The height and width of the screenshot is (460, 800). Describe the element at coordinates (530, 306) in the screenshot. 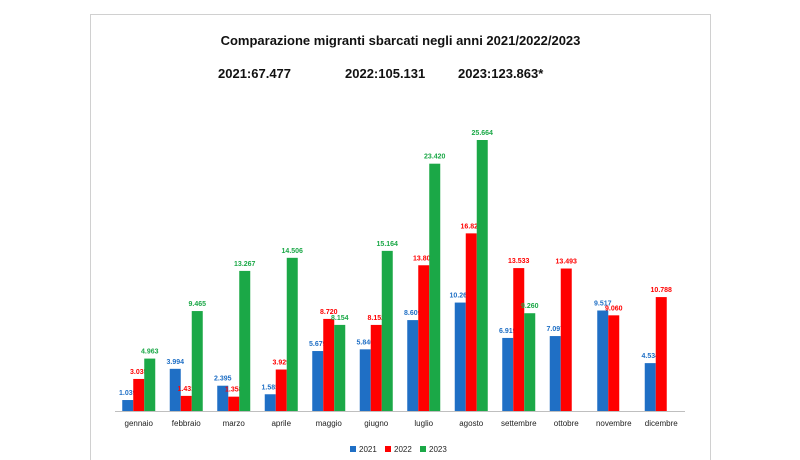

I see `data-label-2023-settembre: 9.260` at that location.